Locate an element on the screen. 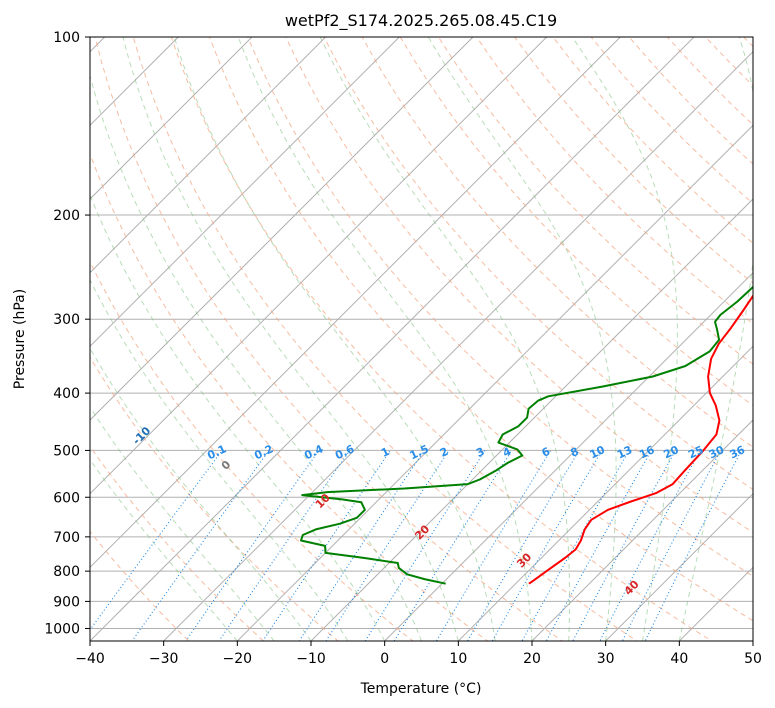  y-tick-label: 200 is located at coordinates (66, 216).